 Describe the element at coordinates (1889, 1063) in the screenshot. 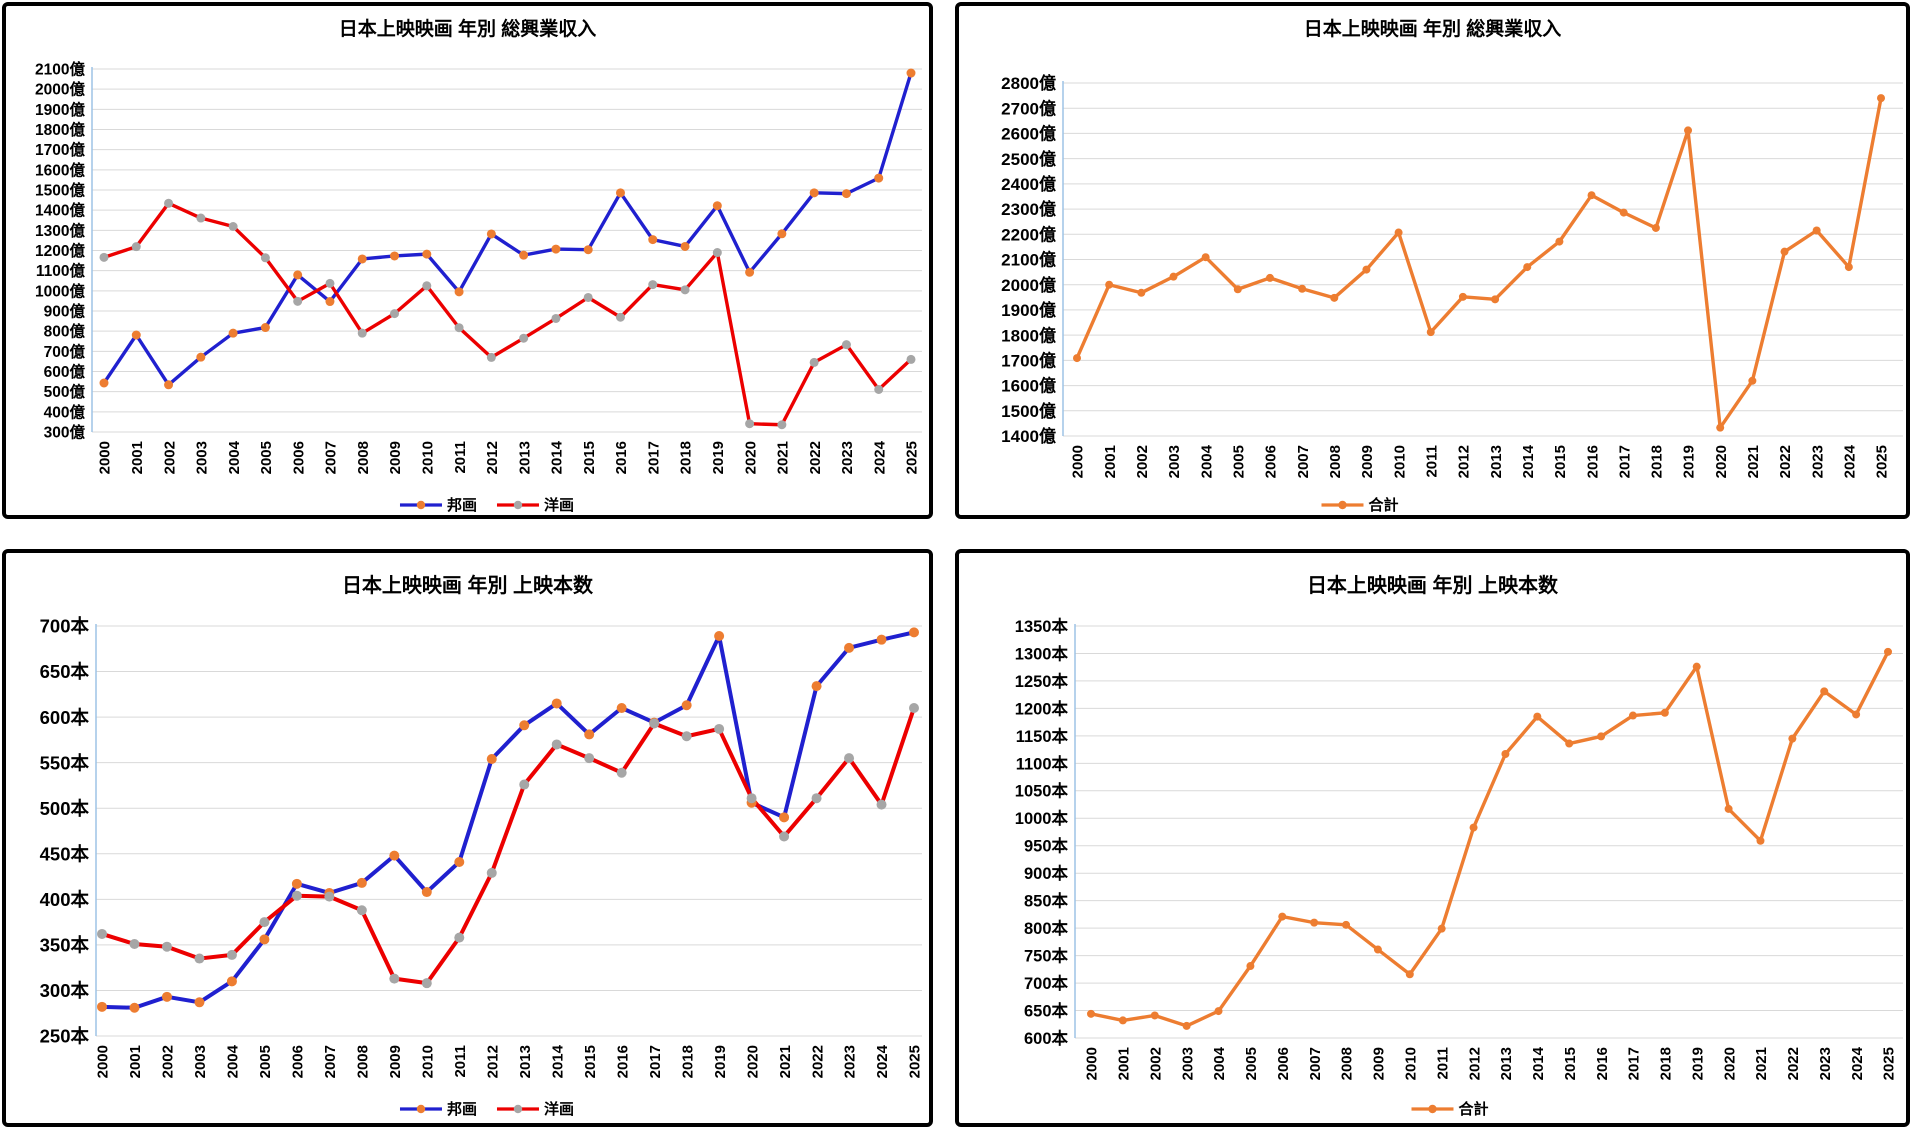

I see `svg-text: 2025` at that location.